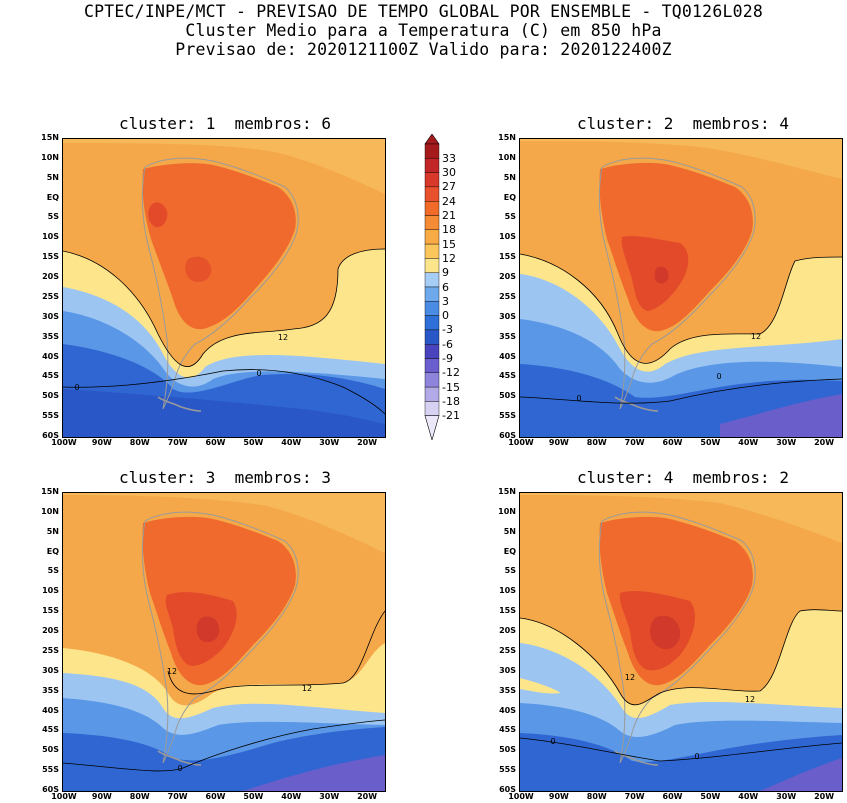 The height and width of the screenshot is (803, 847). Describe the element at coordinates (50, 257) in the screenshot. I see `panel-1-lat-label: 15S` at that location.